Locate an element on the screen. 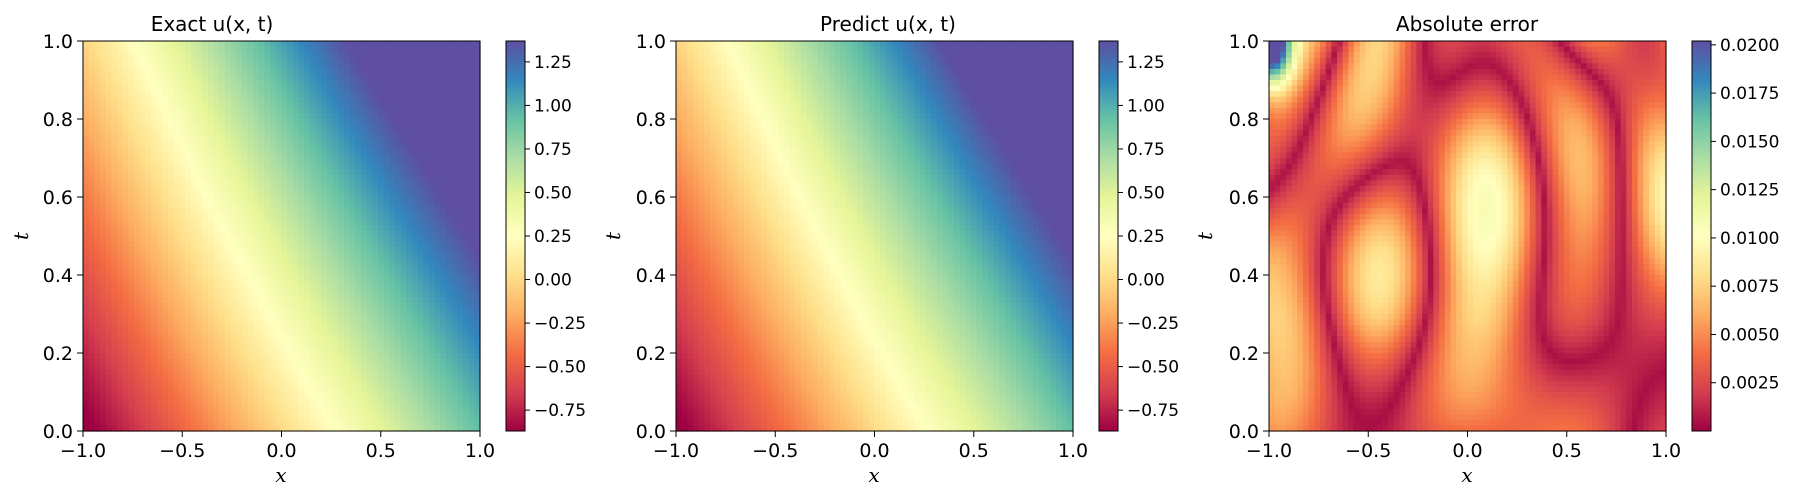 The height and width of the screenshot is (500, 1800). panel-title: Predict u(x, t) is located at coordinates (888, 24).